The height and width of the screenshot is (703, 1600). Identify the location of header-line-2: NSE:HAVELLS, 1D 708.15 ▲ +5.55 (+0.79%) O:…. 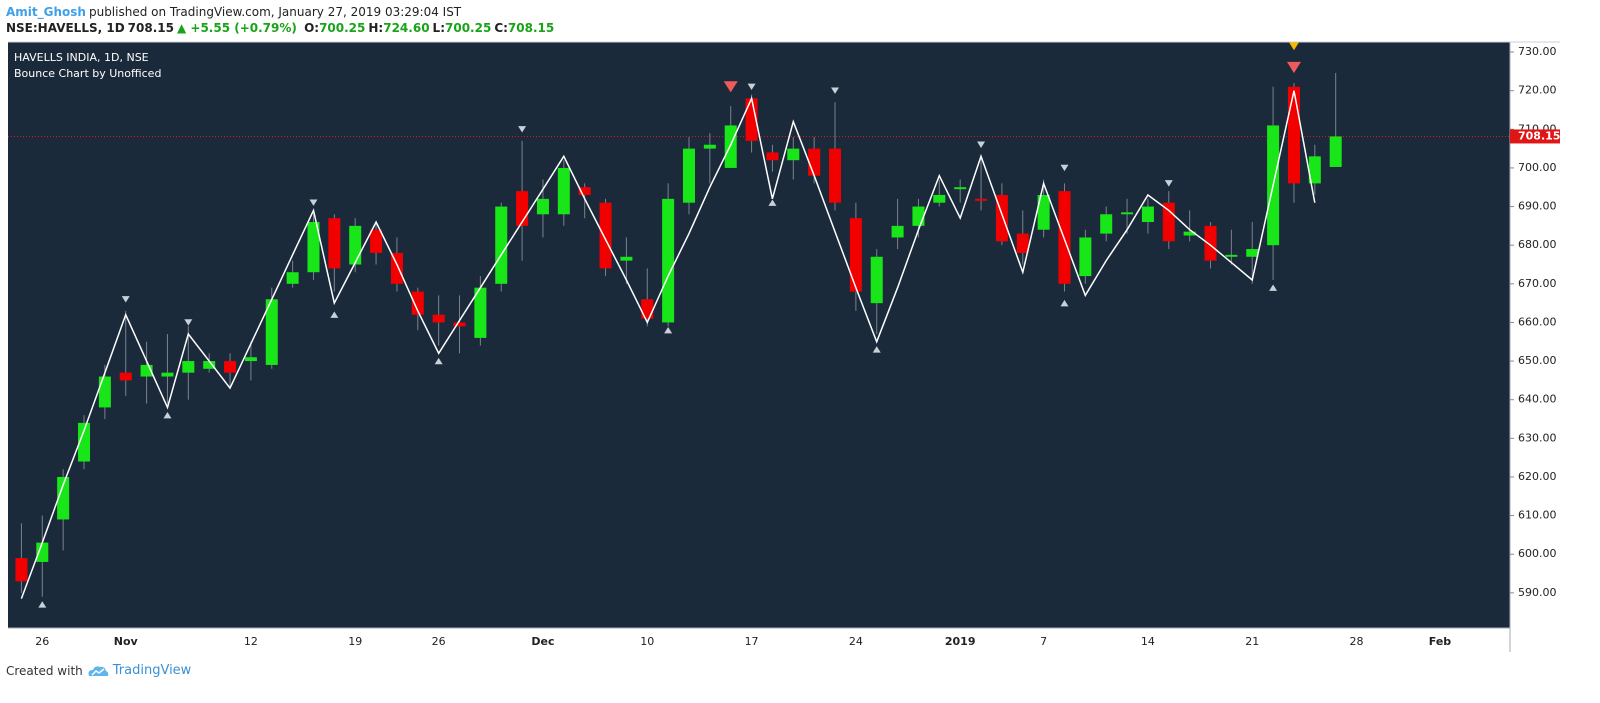
(281, 28).